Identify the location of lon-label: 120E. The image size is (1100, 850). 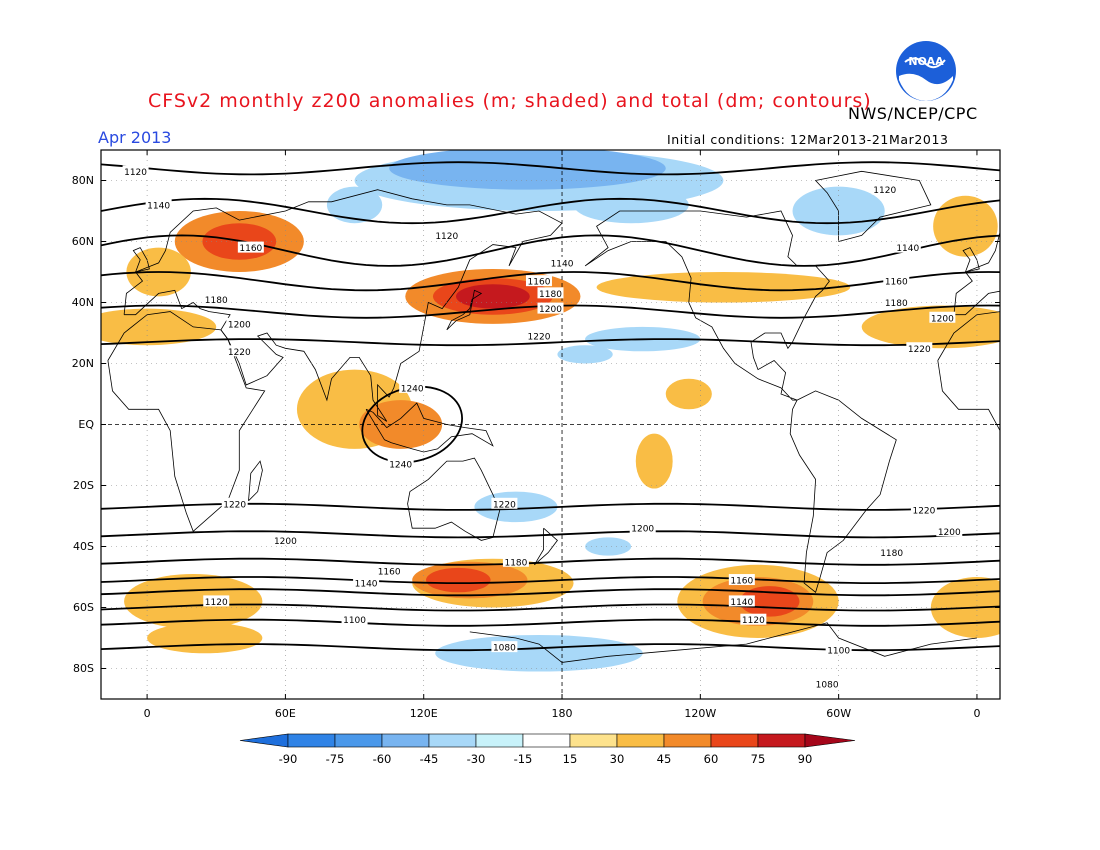
(423, 713).